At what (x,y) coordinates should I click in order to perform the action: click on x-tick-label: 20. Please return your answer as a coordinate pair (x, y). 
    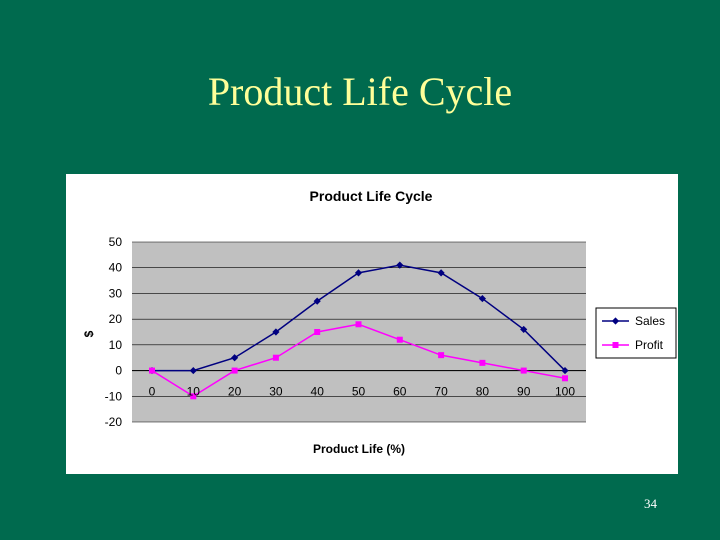
    Looking at the image, I should click on (235, 392).